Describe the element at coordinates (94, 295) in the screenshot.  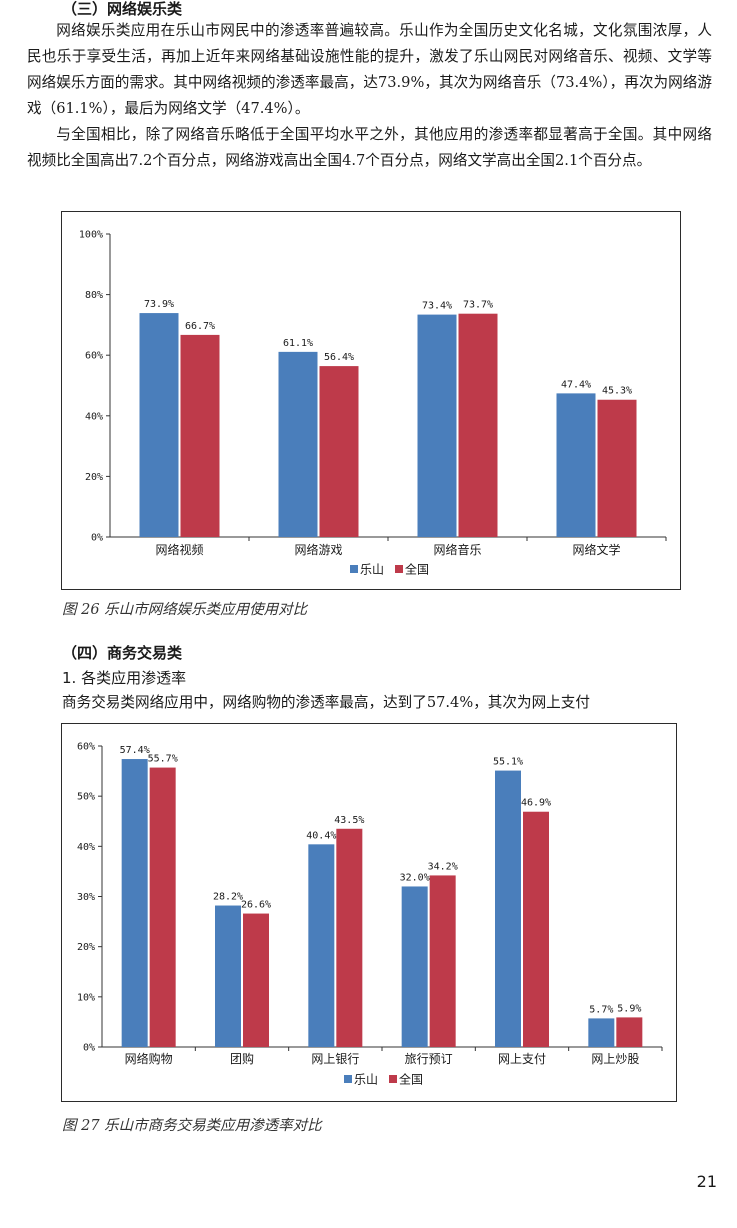
I see `y-tick-label: 80%` at that location.